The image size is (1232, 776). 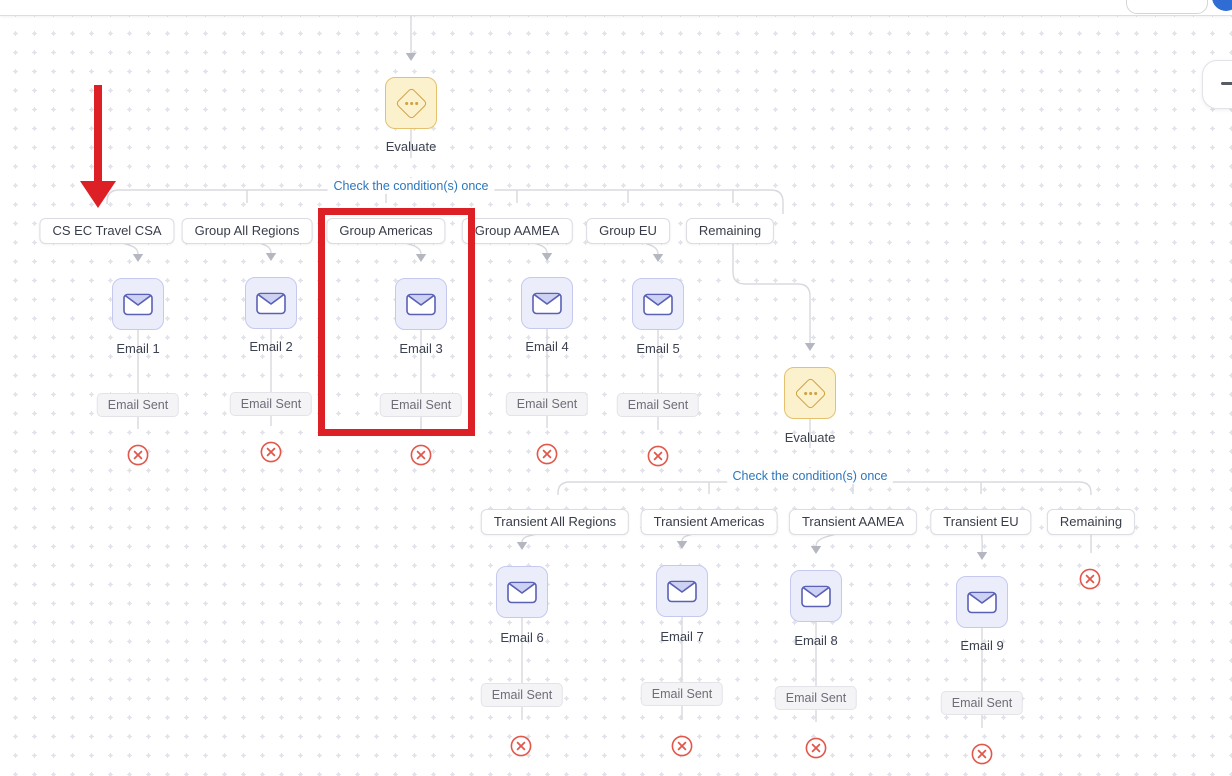 What do you see at coordinates (853, 522) in the screenshot?
I see `branch-transient-aamea: Transient AAMEA` at bounding box center [853, 522].